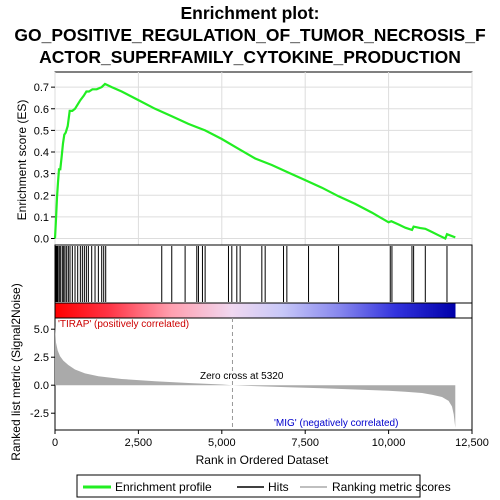 The height and width of the screenshot is (500, 500). What do you see at coordinates (123, 324) in the screenshot?
I see `positive-correlation-label: 'TIRAP' (positively correlated)` at bounding box center [123, 324].